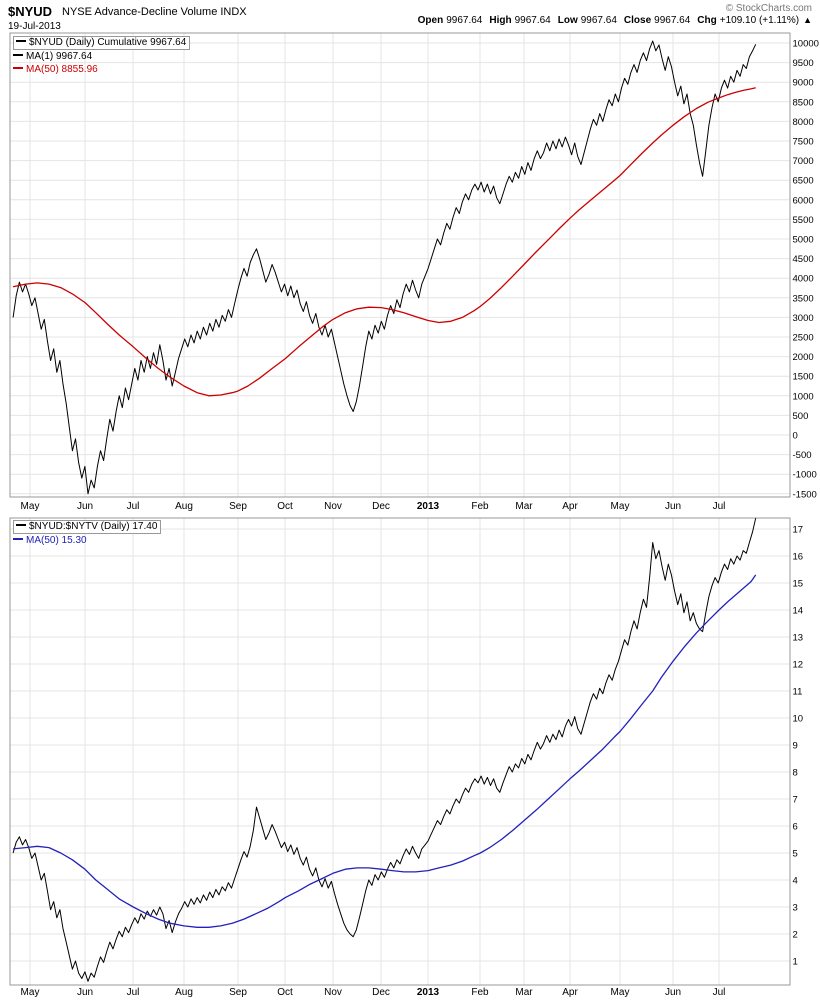 The image size is (820, 1000). Describe the element at coordinates (464, 20) in the screenshot. I see `open-value: 9967.64` at that location.